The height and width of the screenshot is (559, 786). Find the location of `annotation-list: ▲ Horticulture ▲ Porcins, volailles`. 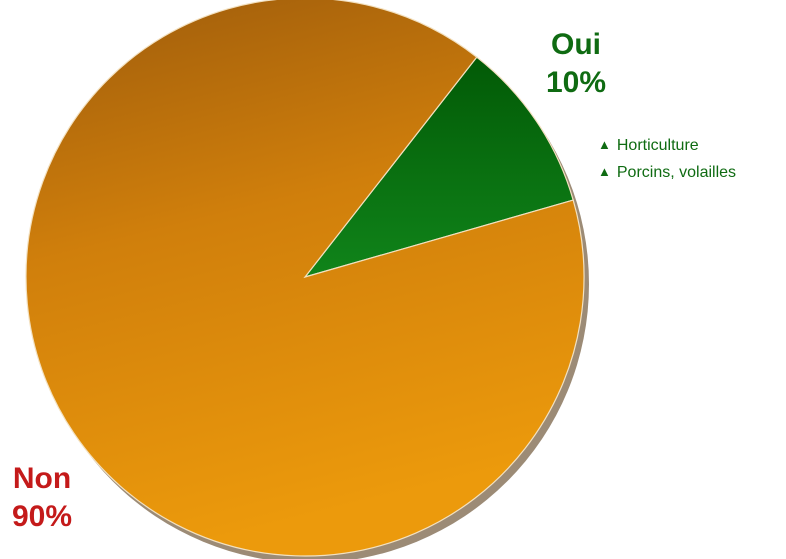

annotation-list: ▲ Horticulture ▲ Porcins, volailles is located at coordinates (667, 159).